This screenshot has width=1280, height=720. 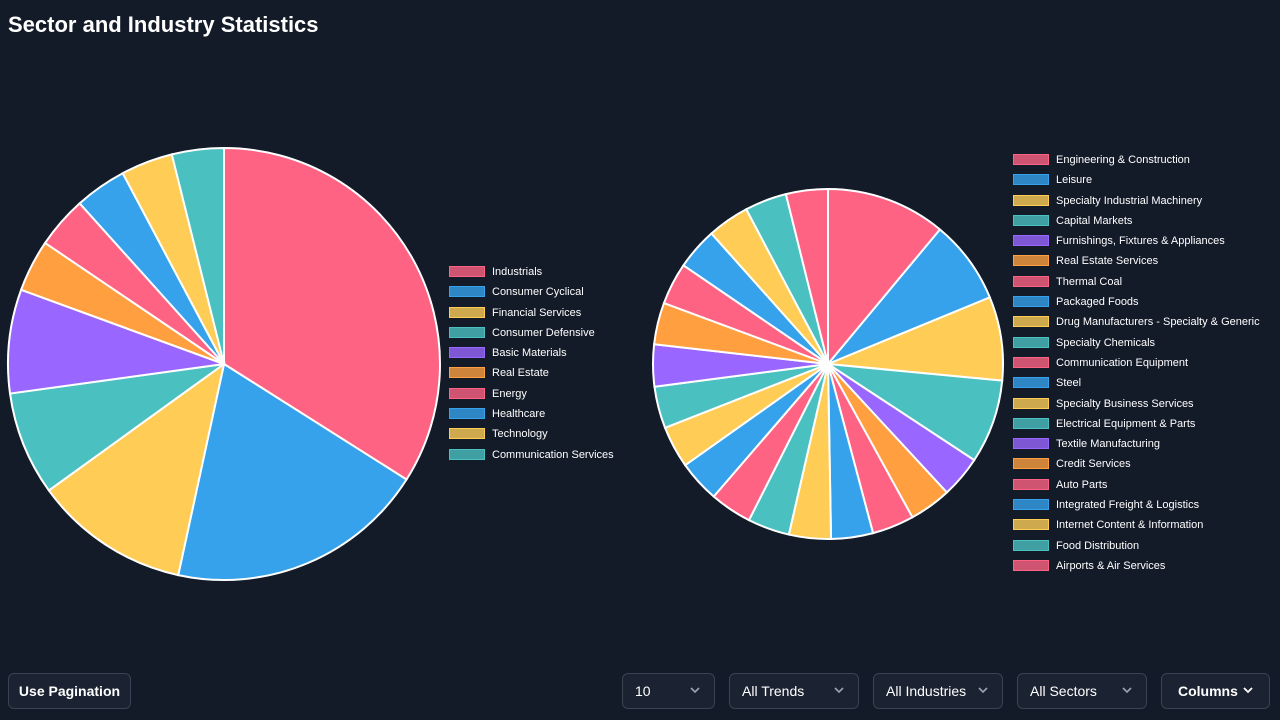 I want to click on sector-filter-value: All Sectors, so click(x=1063, y=691).